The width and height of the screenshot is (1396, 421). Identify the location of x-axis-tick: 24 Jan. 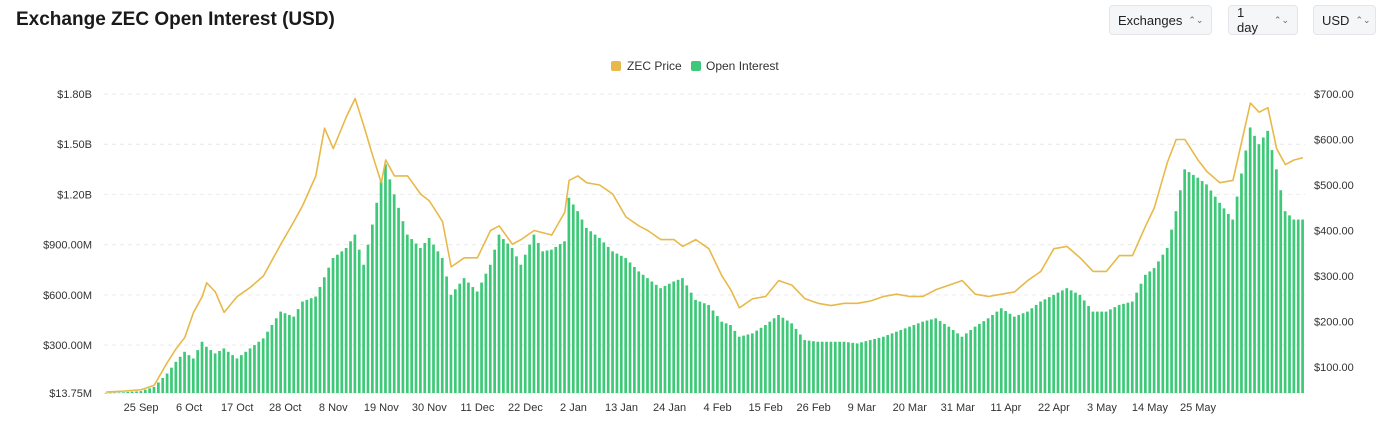
(669, 408).